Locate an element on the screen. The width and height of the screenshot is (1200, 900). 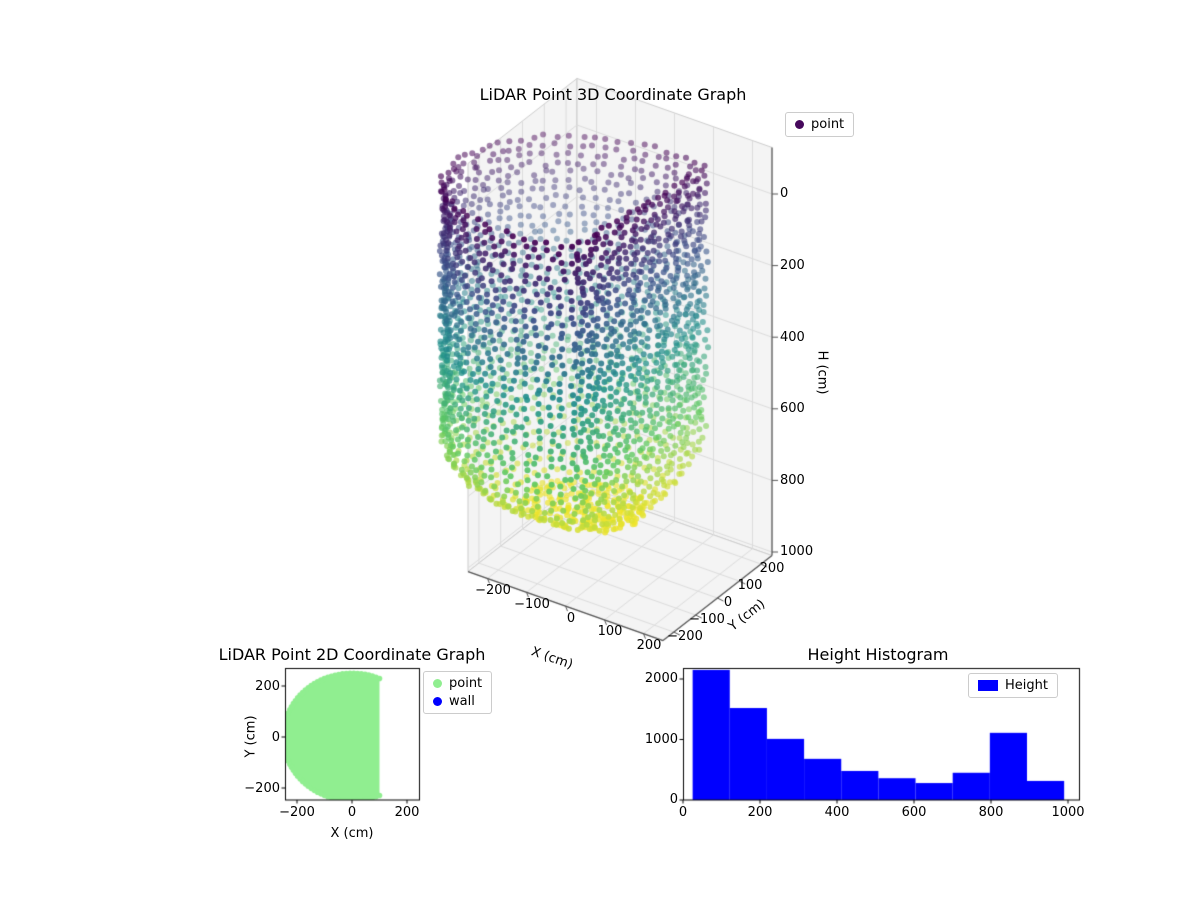
plot3d-ztick-label: 1000 is located at coordinates (797, 551).